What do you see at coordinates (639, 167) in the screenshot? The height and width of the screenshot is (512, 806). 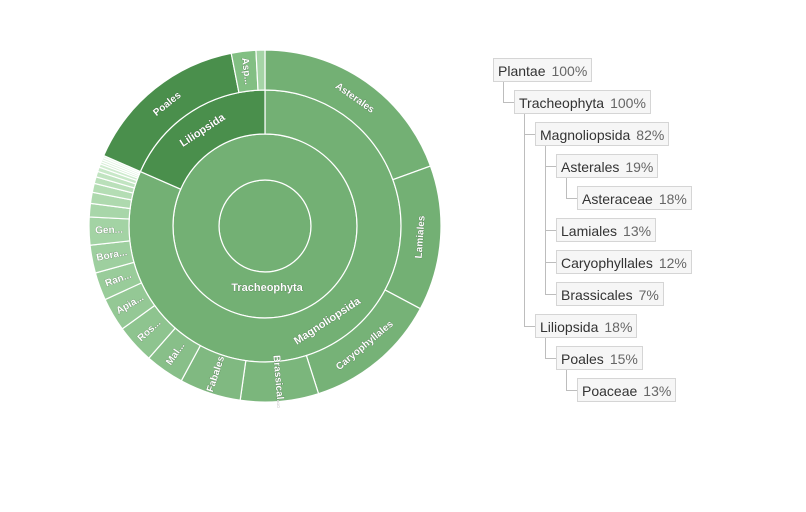 I see `tree-node-percent: 19%` at bounding box center [639, 167].